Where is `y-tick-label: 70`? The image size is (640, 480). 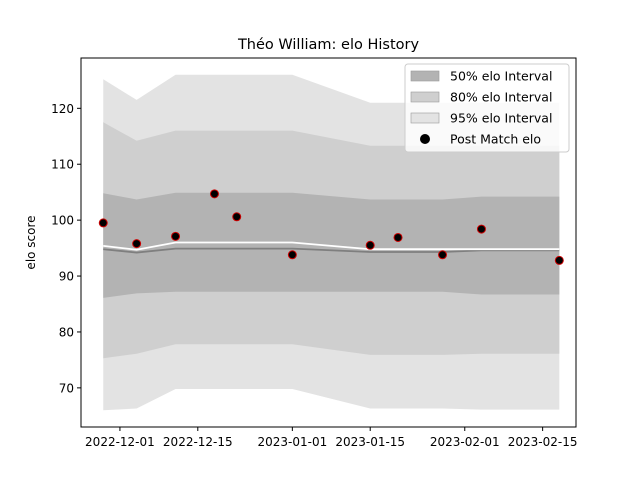 y-tick-label: 70 is located at coordinates (66, 388).